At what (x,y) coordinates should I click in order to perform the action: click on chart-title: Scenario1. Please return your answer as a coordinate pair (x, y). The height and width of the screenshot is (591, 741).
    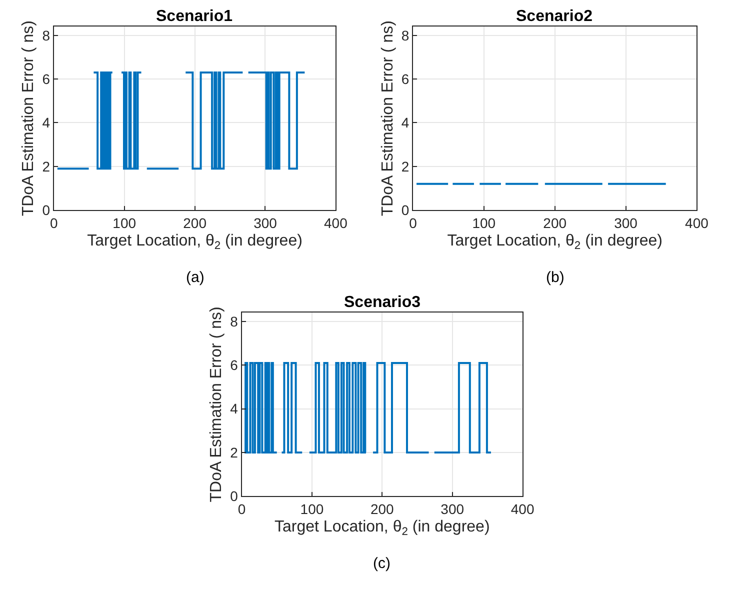
    Looking at the image, I should click on (194, 16).